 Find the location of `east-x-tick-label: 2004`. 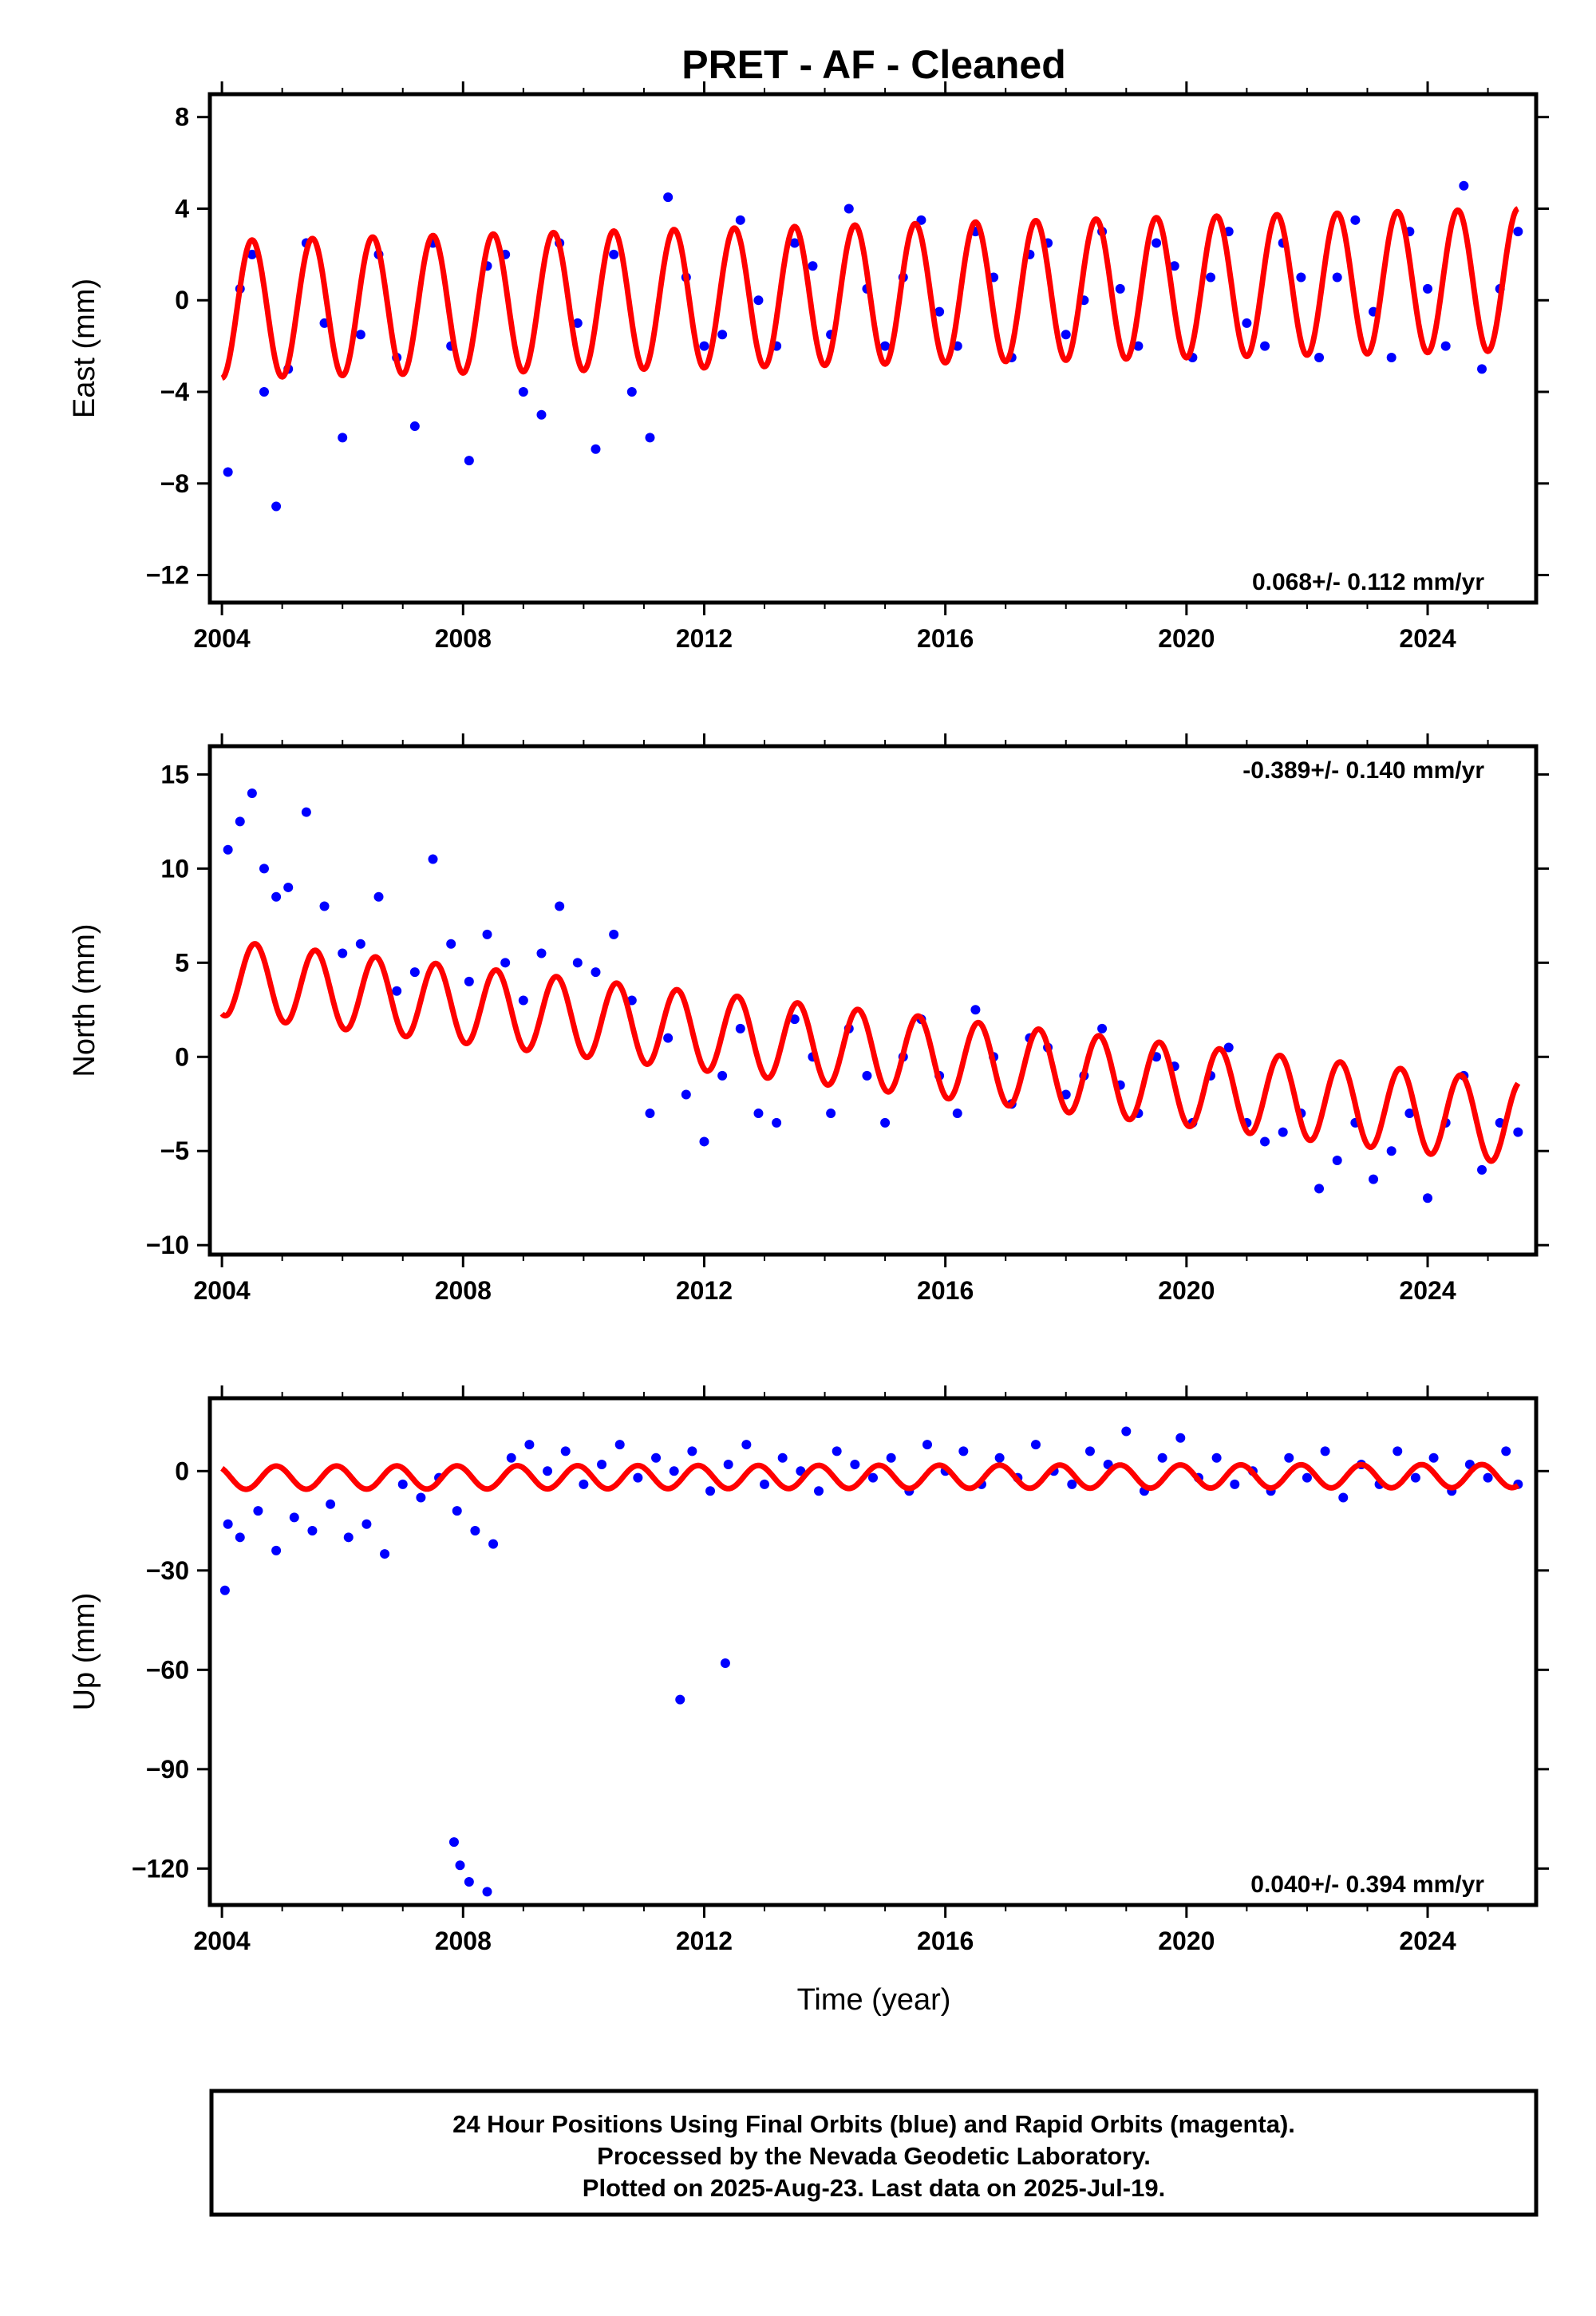

east-x-tick-label: 2004 is located at coordinates (222, 638).